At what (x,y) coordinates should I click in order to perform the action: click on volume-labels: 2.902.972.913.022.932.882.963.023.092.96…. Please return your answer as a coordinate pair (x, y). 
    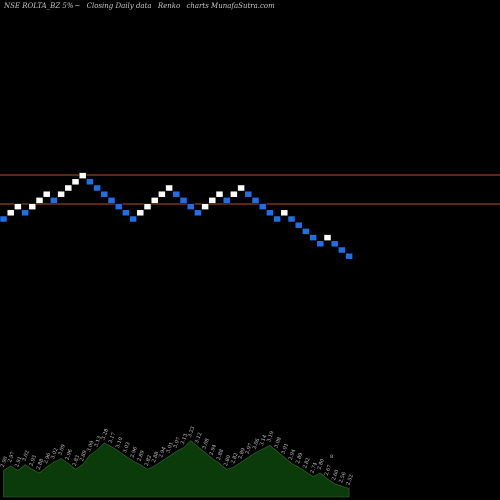
    Looking at the image, I should click on (177, 456).